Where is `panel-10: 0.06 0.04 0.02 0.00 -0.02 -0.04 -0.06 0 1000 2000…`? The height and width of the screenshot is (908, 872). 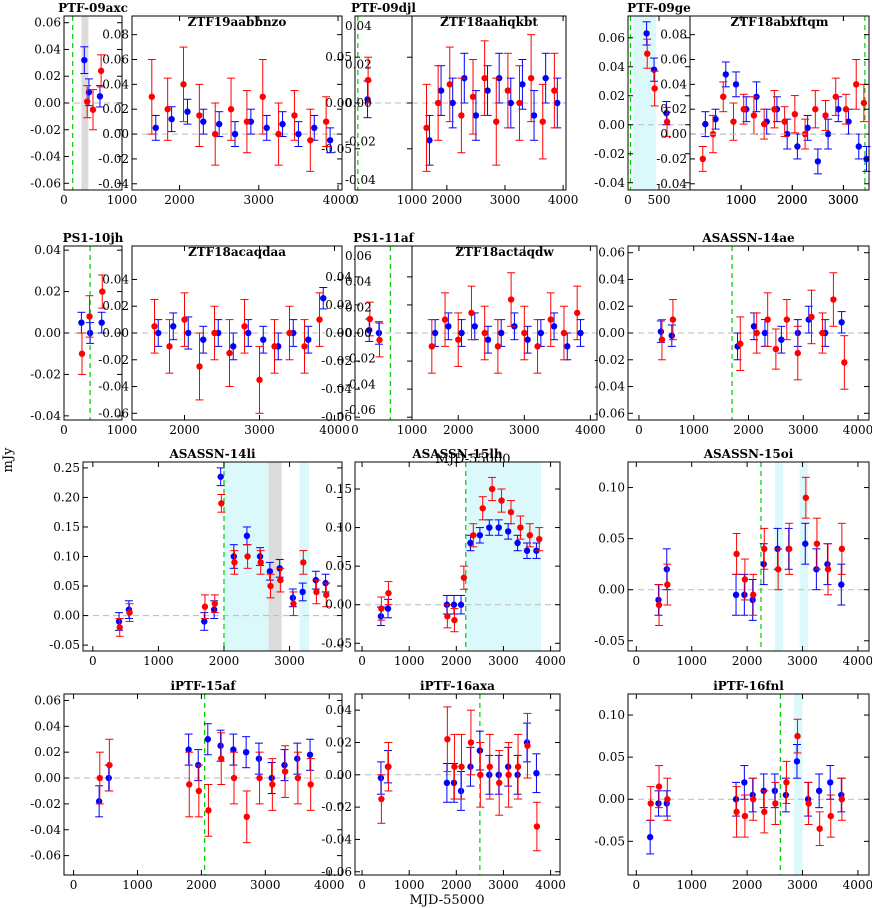 panel-10: 0.06 0.04 0.02 0.00 -0.02 -0.04 -0.06 0 1000 2000… is located at coordinates (187, 785).